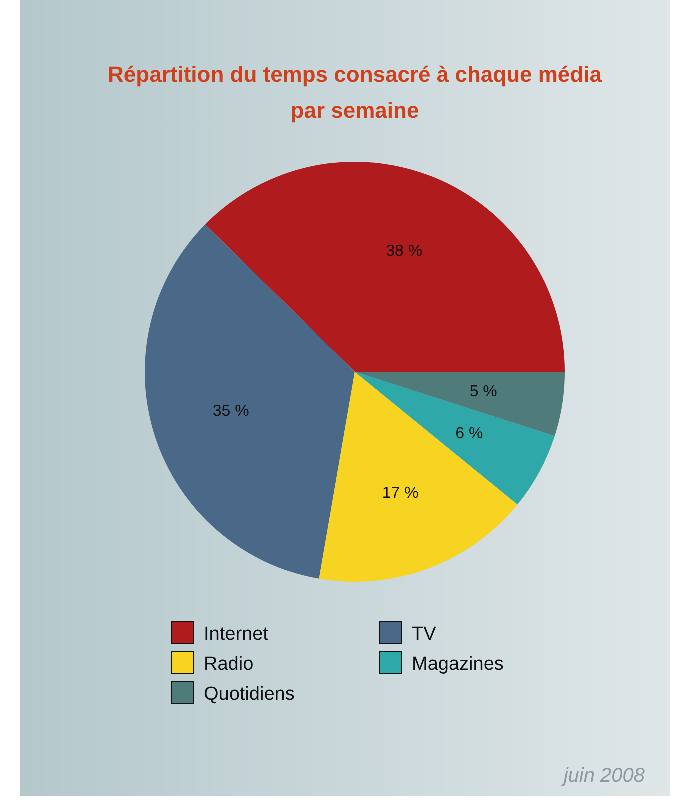 This screenshot has width=674, height=802. I want to click on legend-label: Internet, so click(237, 634).